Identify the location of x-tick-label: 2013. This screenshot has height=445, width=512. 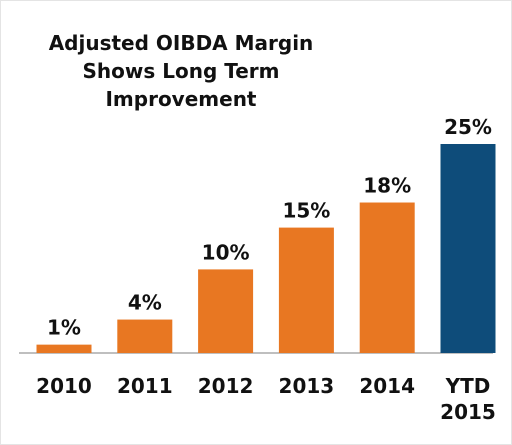
(306, 386).